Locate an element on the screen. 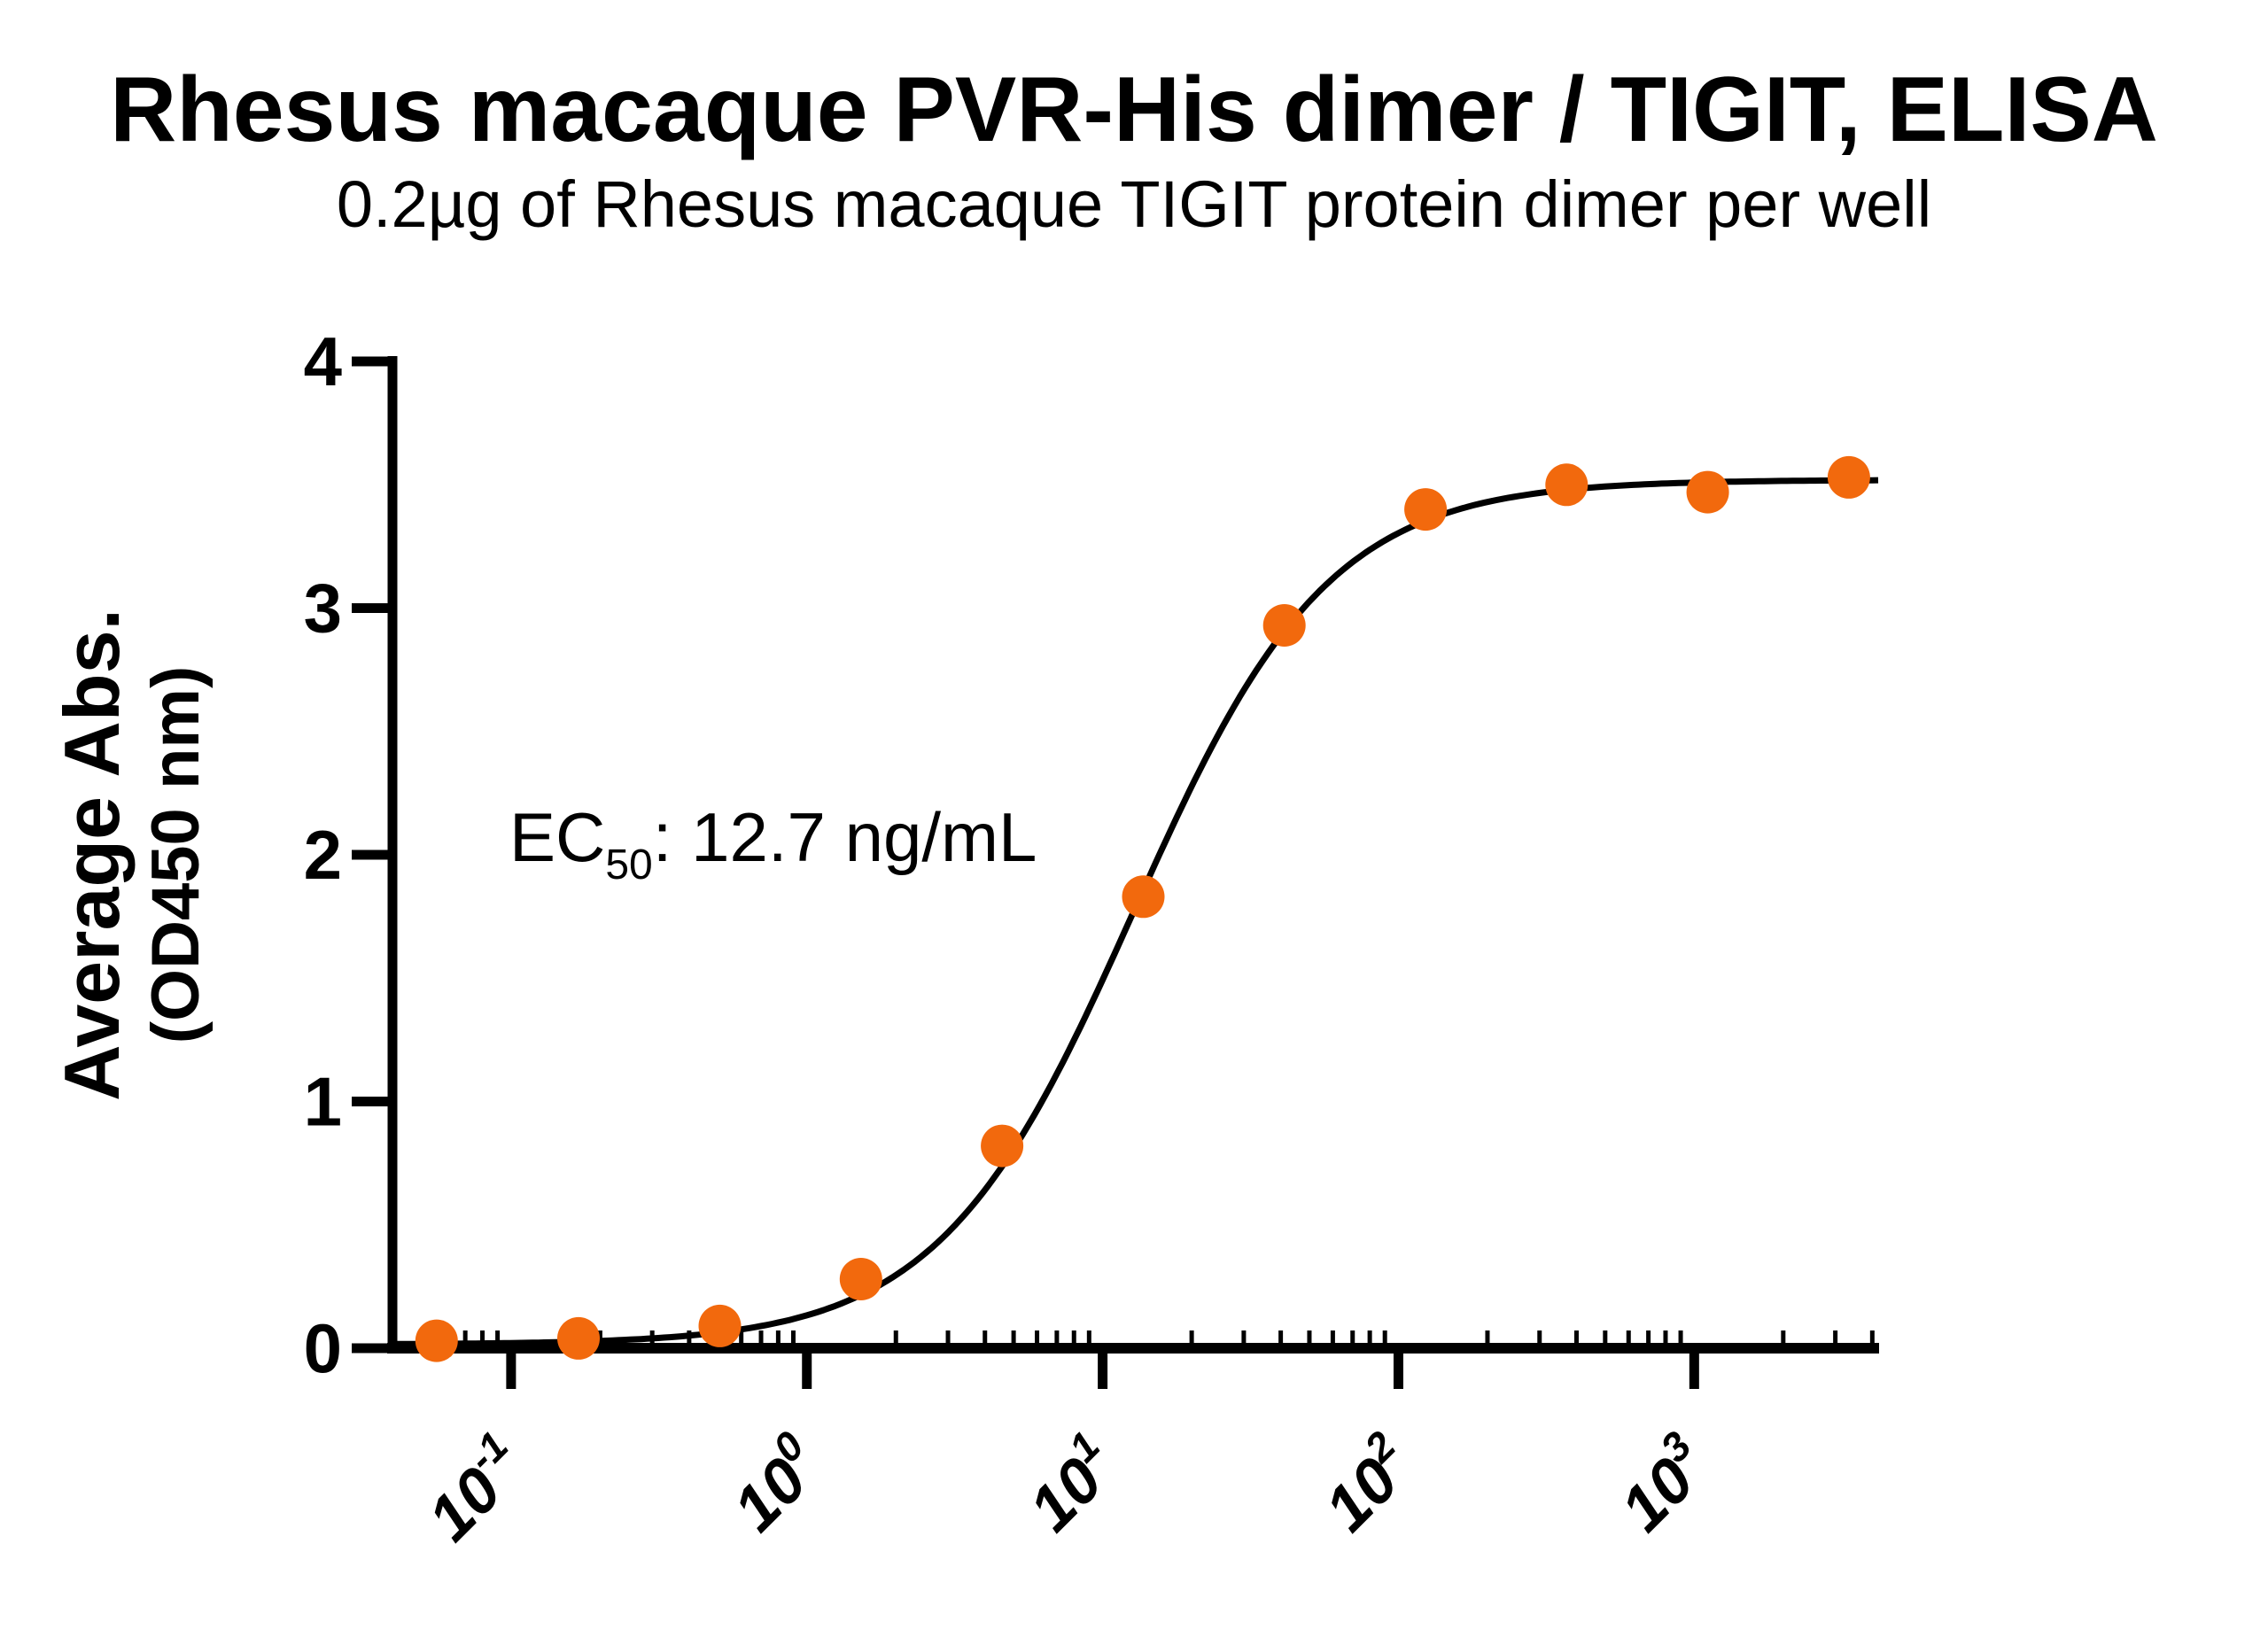 The image size is (2268, 1629). y-tick-label: 1 is located at coordinates (323, 1102).